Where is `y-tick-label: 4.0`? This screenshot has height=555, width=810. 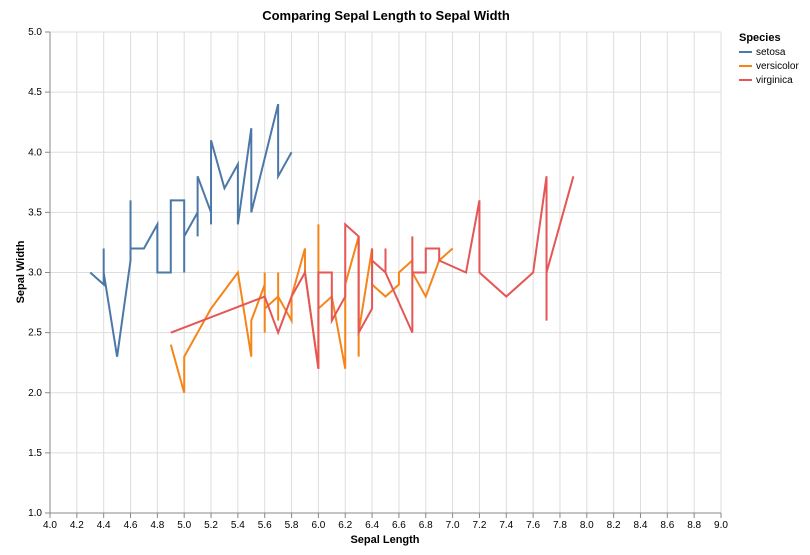
y-tick-label: 4.0 is located at coordinates (35, 152).